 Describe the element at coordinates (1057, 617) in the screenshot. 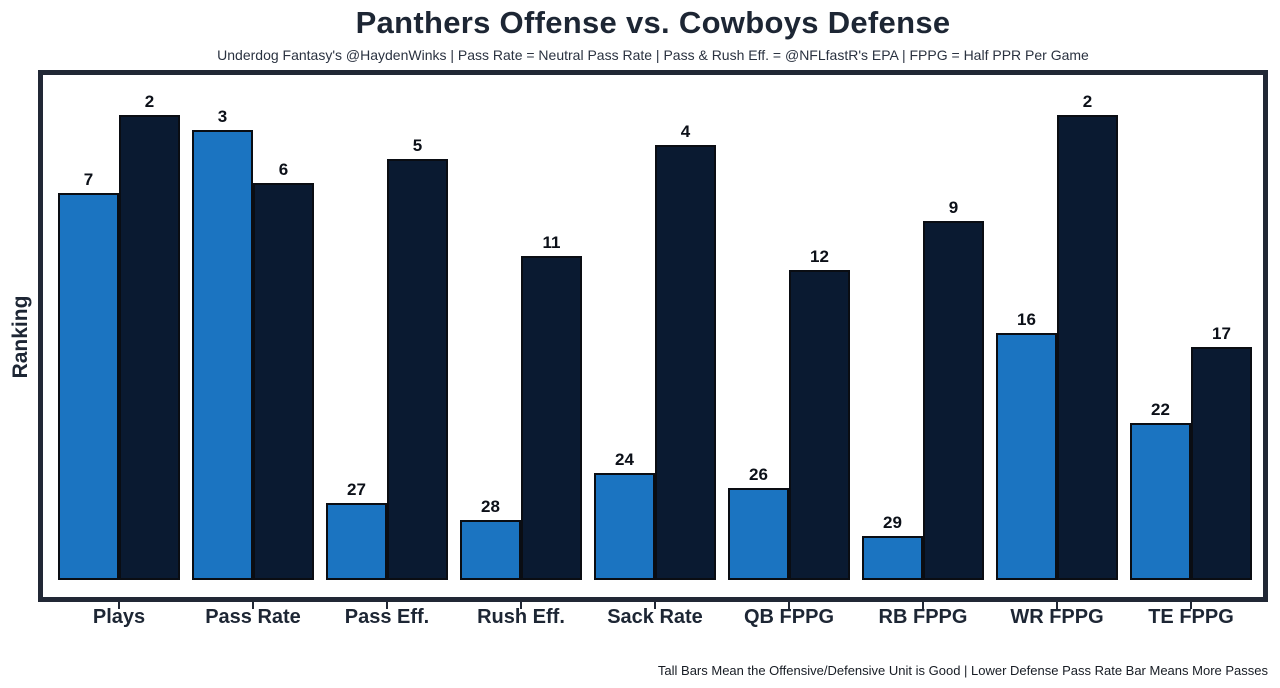

I see `x-tick-label: WR FPPG` at that location.